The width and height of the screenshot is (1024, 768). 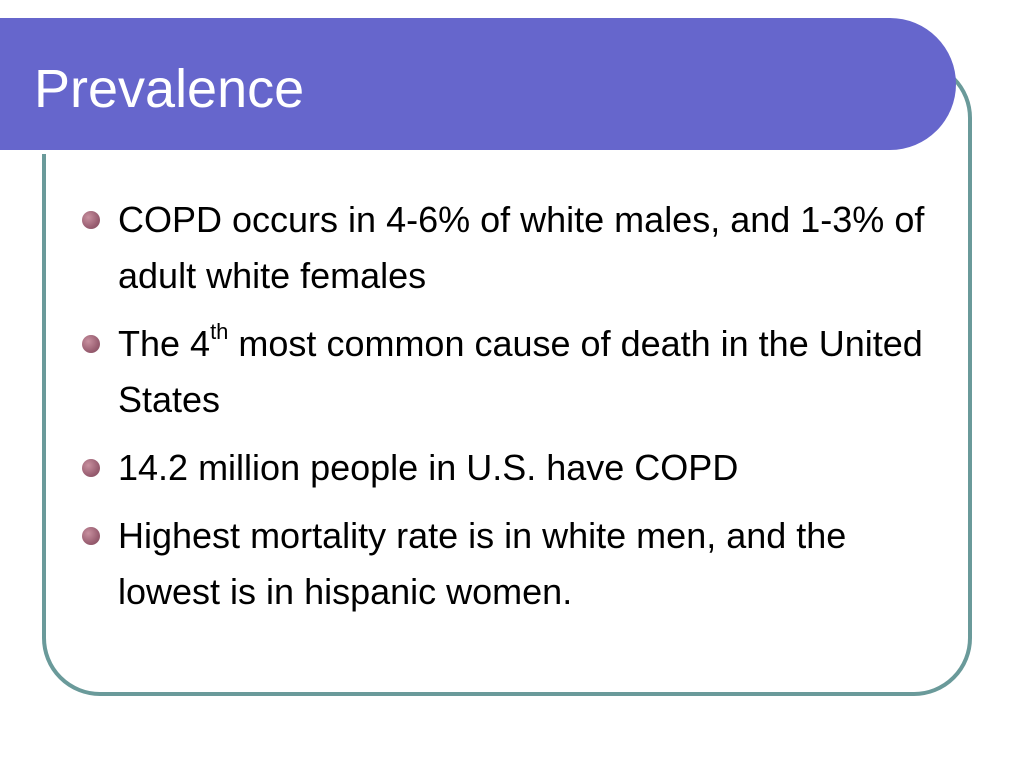 I want to click on bullet-text-prefix: The 4, so click(x=164, y=343).